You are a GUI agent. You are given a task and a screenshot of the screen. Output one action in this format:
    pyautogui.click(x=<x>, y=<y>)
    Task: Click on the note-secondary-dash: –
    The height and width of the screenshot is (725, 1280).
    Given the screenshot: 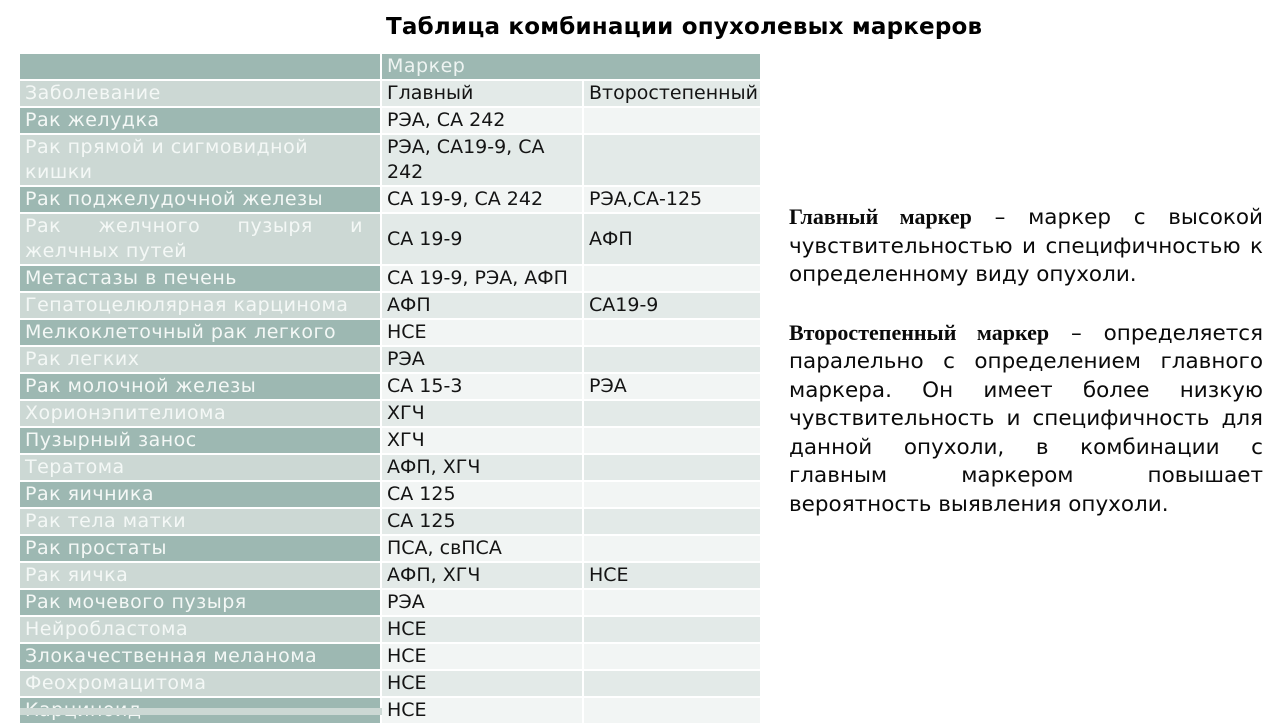 What is the action you would take?
    pyautogui.click(x=1076, y=333)
    